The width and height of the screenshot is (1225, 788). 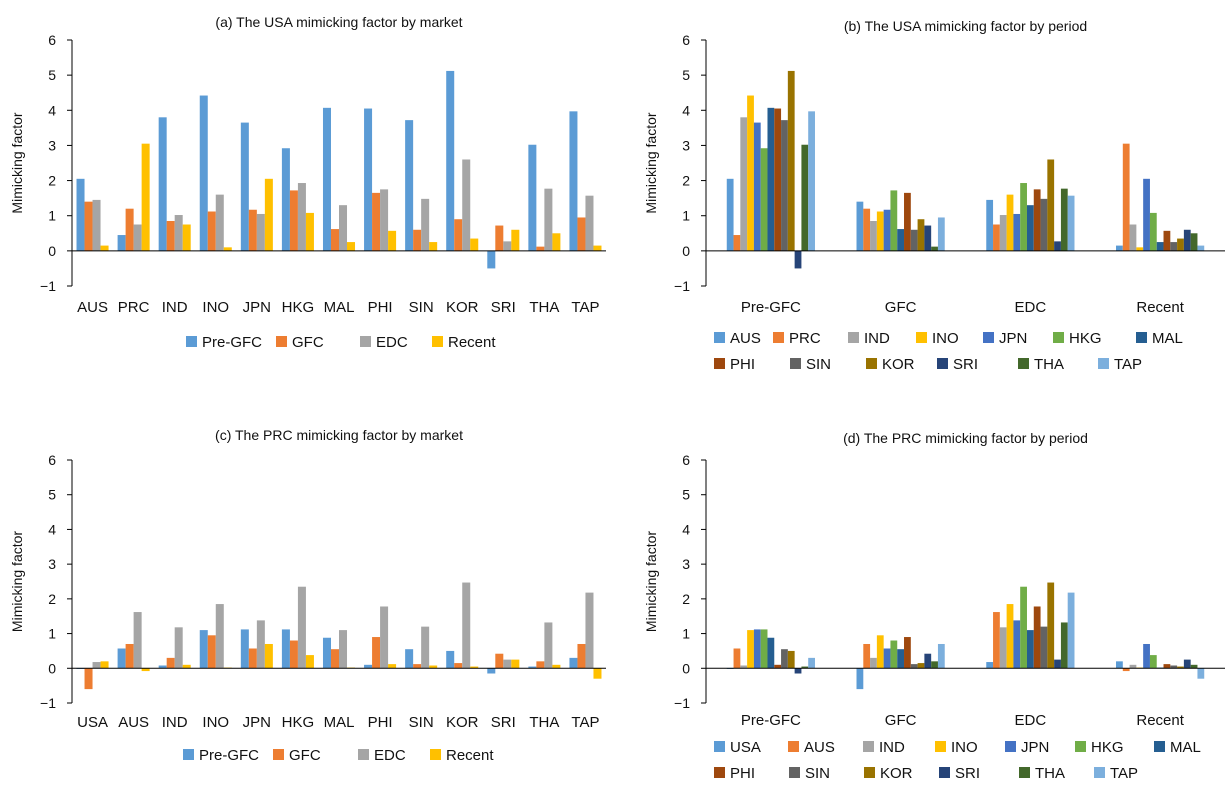 What do you see at coordinates (503, 307) in the screenshot?
I see `x-category-label: SRI` at bounding box center [503, 307].